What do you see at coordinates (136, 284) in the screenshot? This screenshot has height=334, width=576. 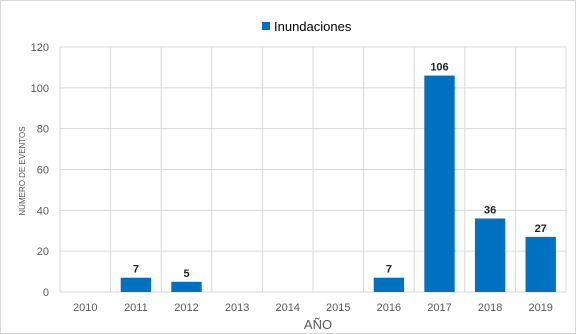 I see `bar-2011` at bounding box center [136, 284].